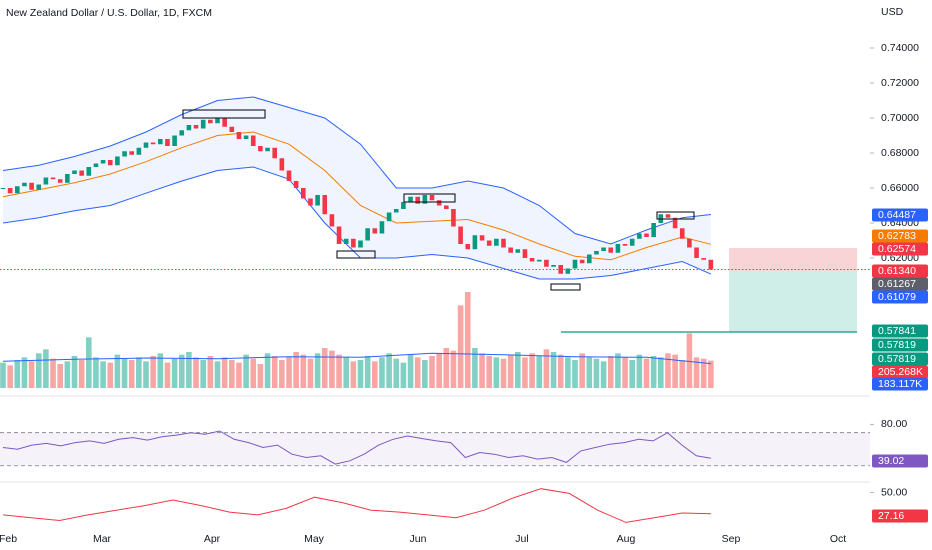  What do you see at coordinates (314, 539) in the screenshot?
I see `x-tick-label: May` at bounding box center [314, 539].